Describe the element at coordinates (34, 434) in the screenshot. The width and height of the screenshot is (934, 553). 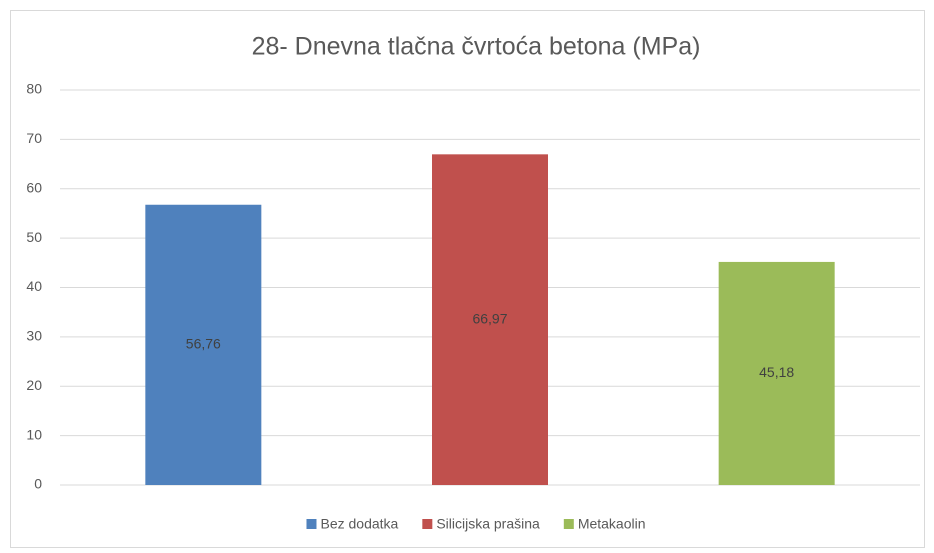
I see `y-tick-label: 10` at that location.